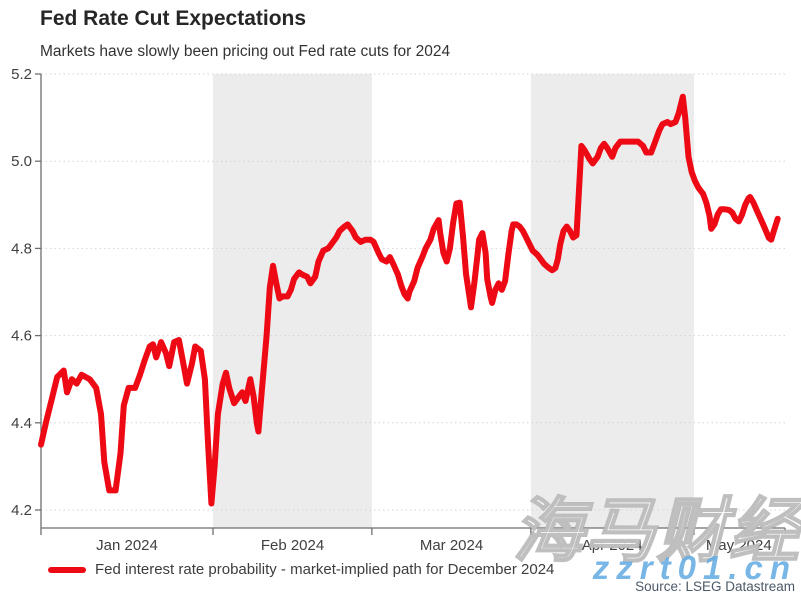 The width and height of the screenshot is (801, 601). What do you see at coordinates (612, 545) in the screenshot?
I see `x-axis-month-label: Apr 2024` at bounding box center [612, 545].